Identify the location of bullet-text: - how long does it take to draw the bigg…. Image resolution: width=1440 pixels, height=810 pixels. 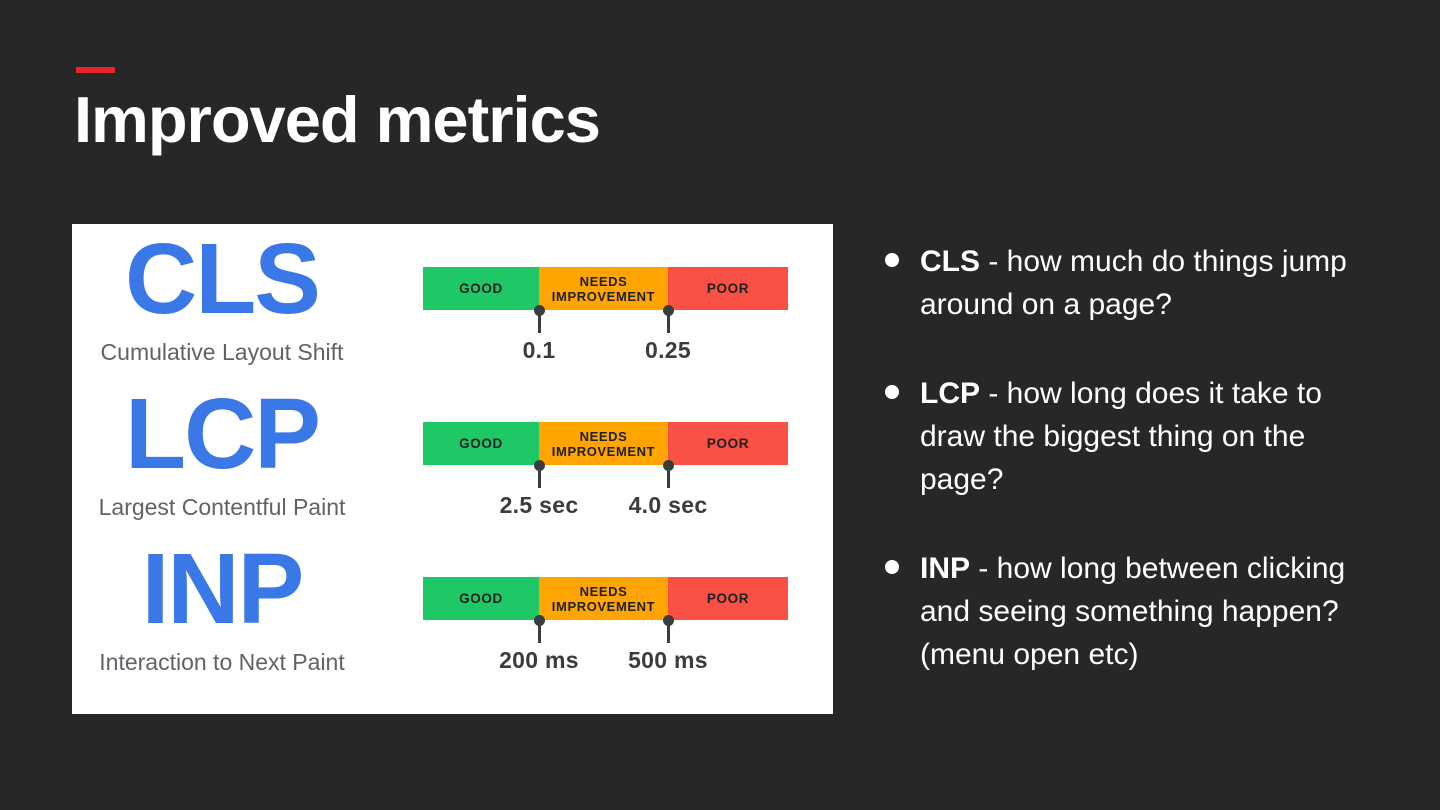
(1121, 436).